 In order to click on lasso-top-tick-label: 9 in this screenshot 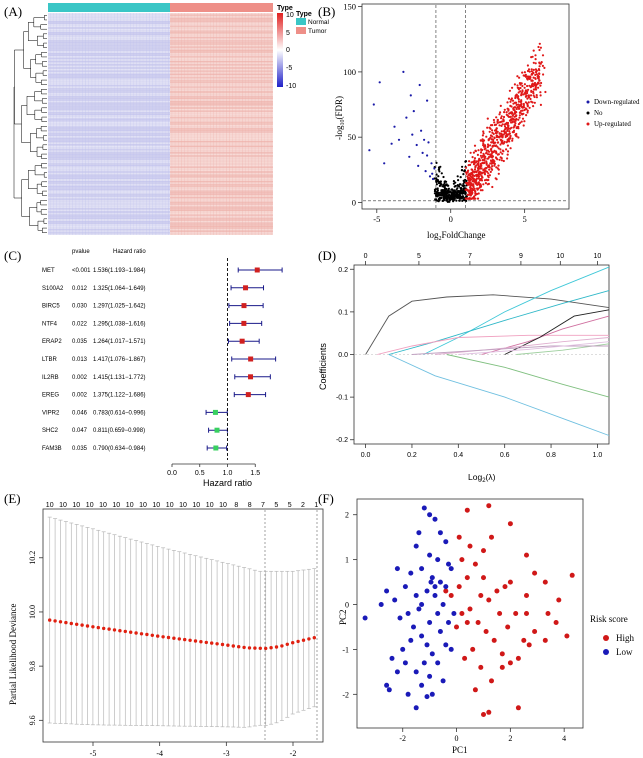, I will do `click(521, 256)`.